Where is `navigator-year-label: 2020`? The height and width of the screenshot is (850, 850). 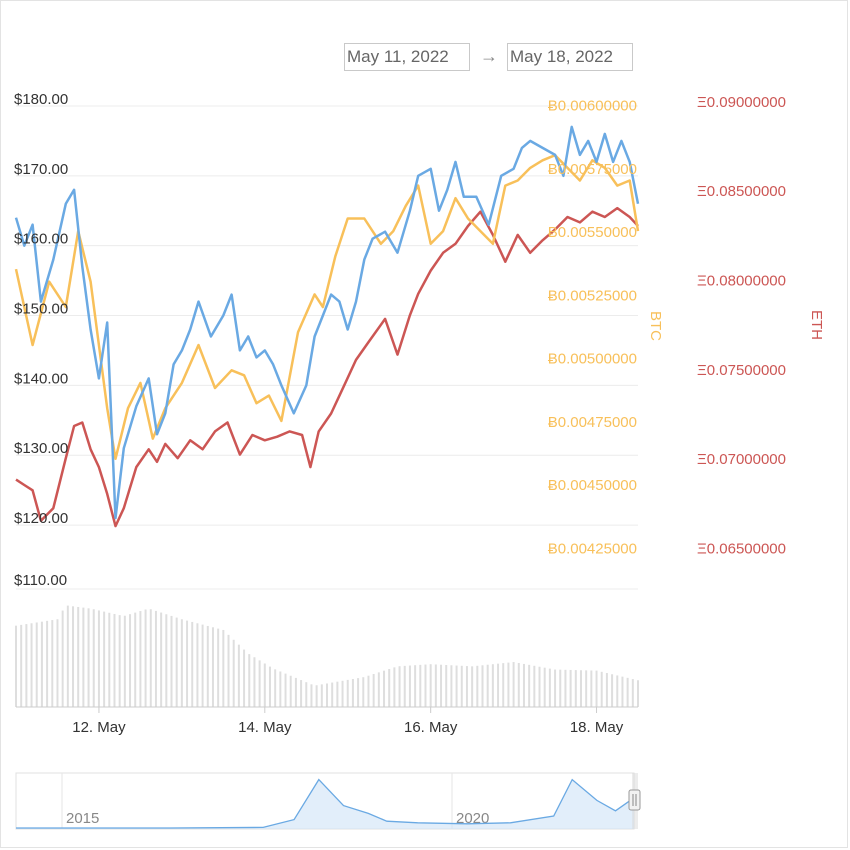
navigator-year-label: 2020 is located at coordinates (472, 818).